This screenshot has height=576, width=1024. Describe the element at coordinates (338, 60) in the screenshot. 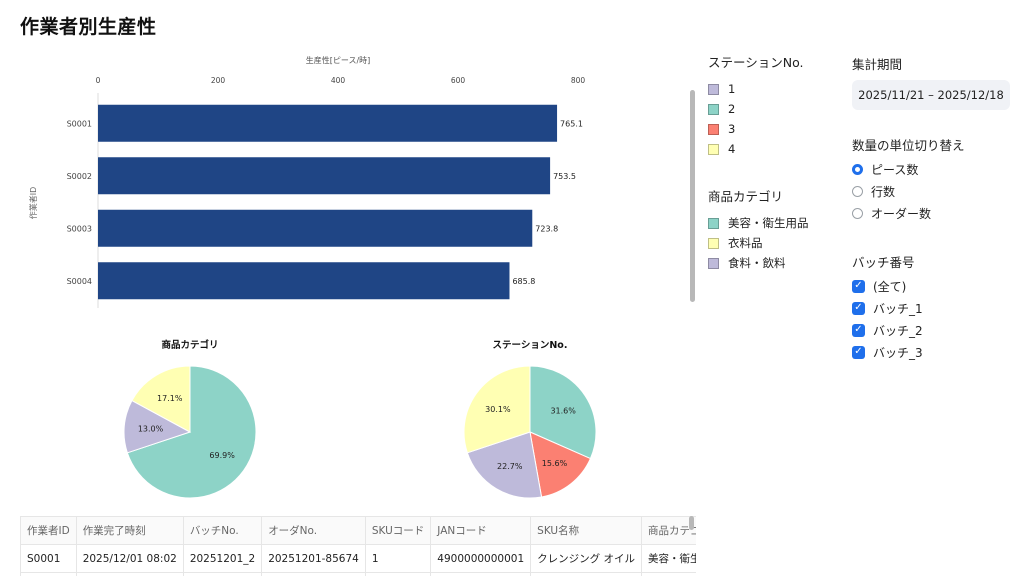

I see `x-axis-label: 生産性[ピース/時]` at that location.